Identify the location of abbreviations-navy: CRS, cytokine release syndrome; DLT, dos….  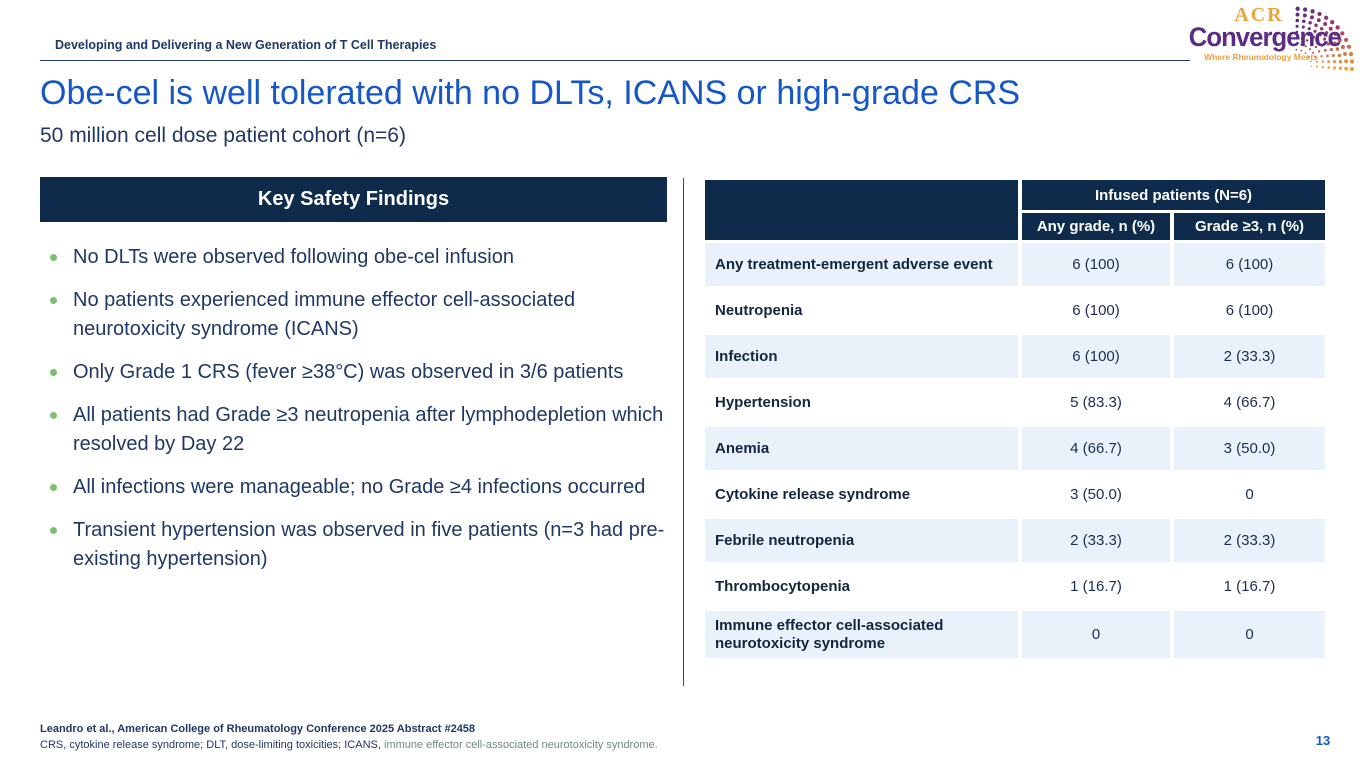
(212, 745).